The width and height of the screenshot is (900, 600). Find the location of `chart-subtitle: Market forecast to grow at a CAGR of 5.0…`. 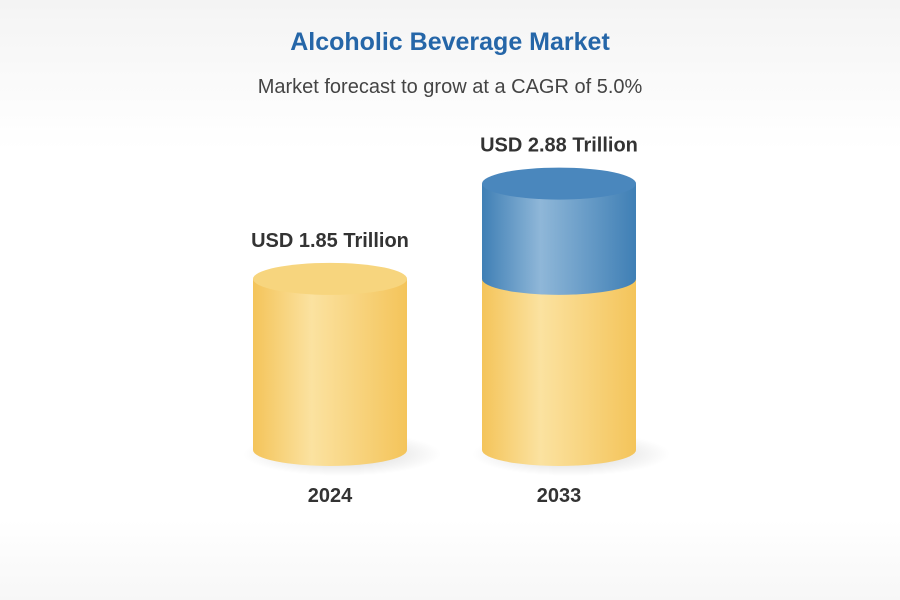

chart-subtitle: Market forecast to grow at a CAGR of 5.0… is located at coordinates (450, 87).